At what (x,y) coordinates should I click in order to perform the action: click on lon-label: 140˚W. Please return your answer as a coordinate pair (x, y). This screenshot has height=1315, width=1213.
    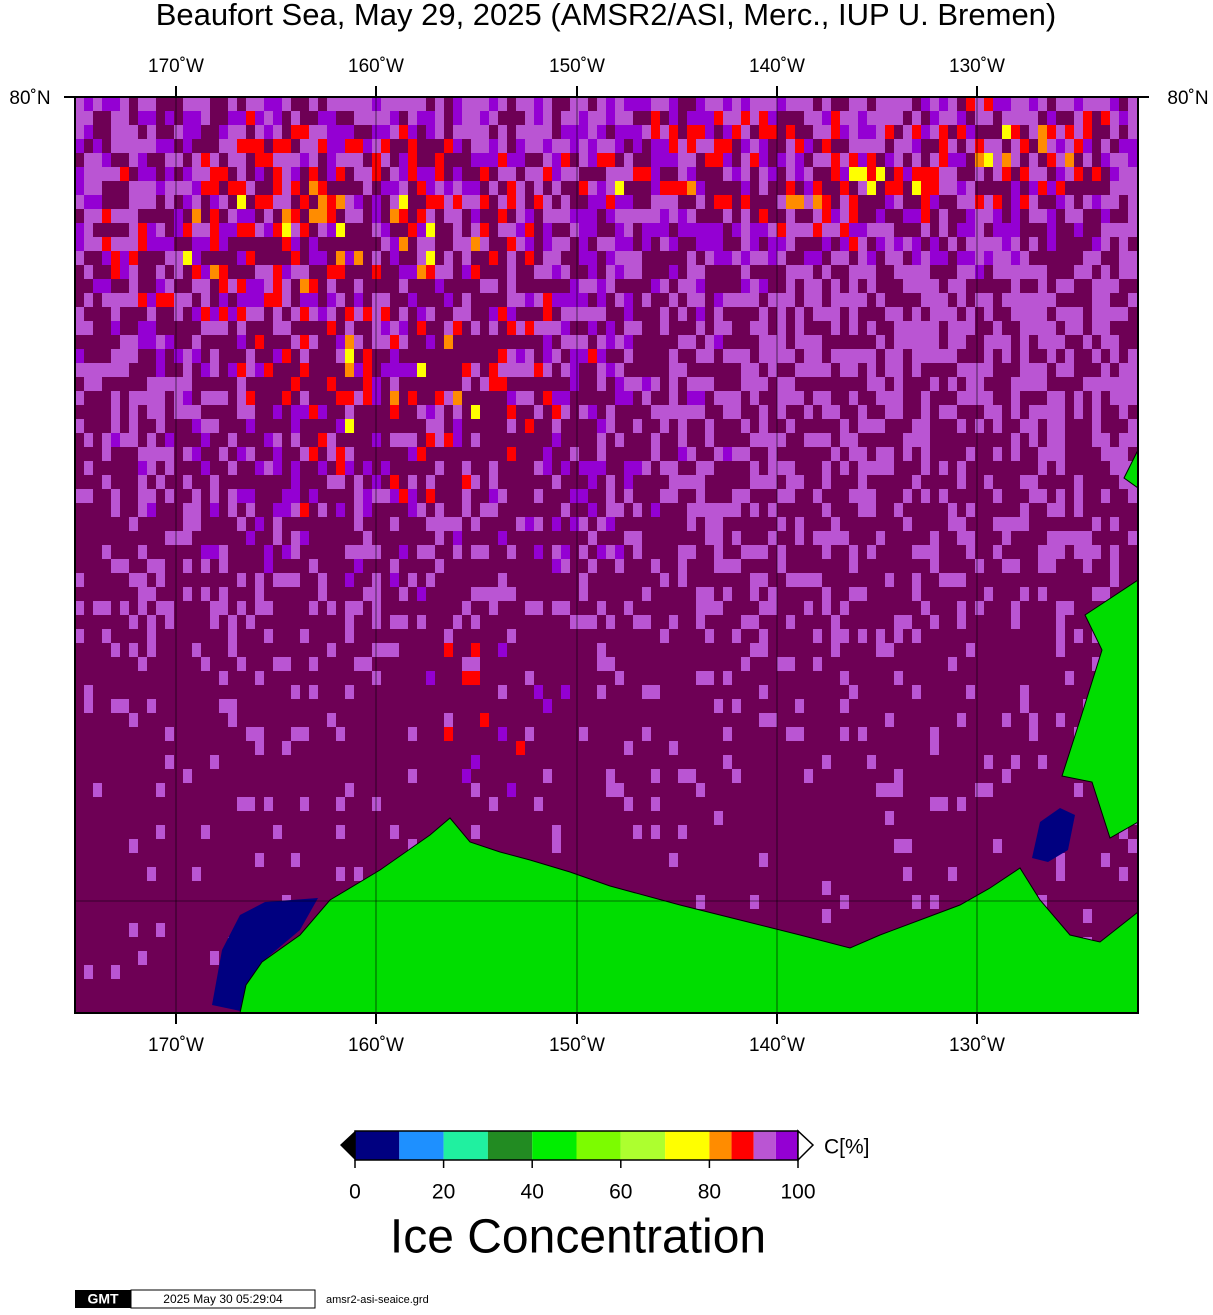
    Looking at the image, I should click on (777, 66).